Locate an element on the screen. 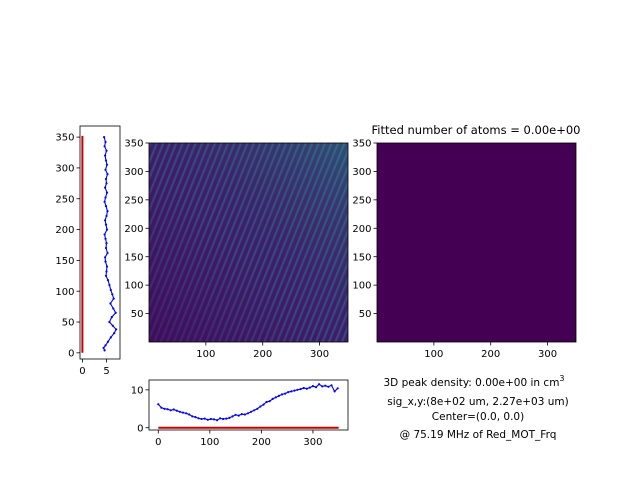 Image resolution: width=640 pixels, height=480 pixels. raw-image-frame is located at coordinates (248, 242).